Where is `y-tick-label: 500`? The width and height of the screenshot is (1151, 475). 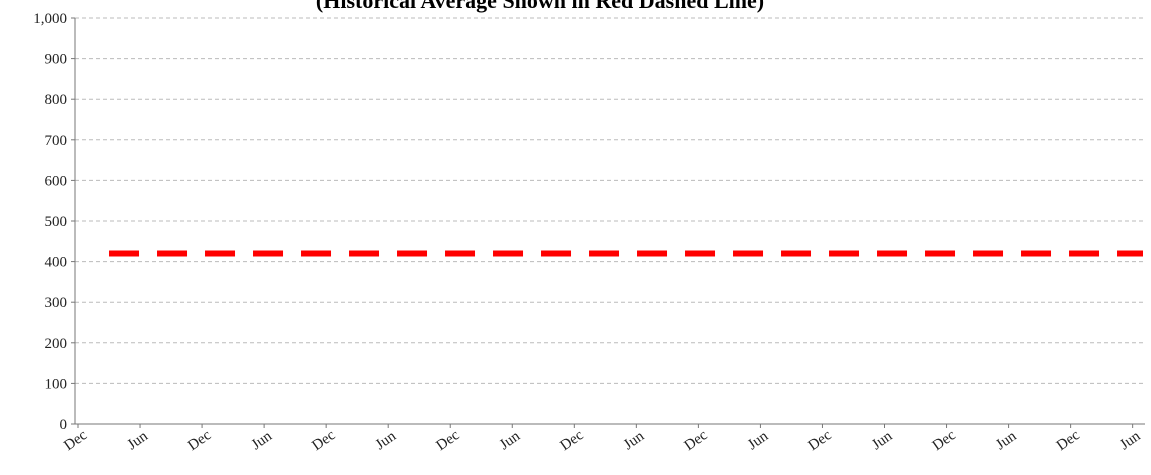 y-tick-label: 500 is located at coordinates (56, 222).